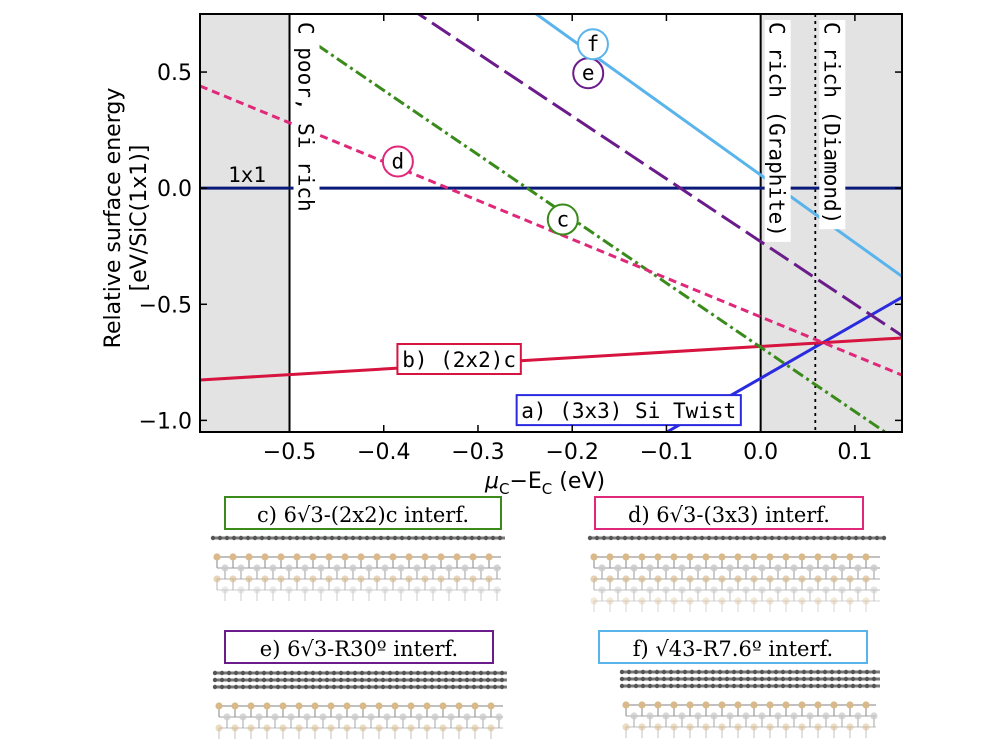 Image resolution: width=999 pixels, height=749 pixels. I want to click on series-label-circle-f, so click(592, 44).